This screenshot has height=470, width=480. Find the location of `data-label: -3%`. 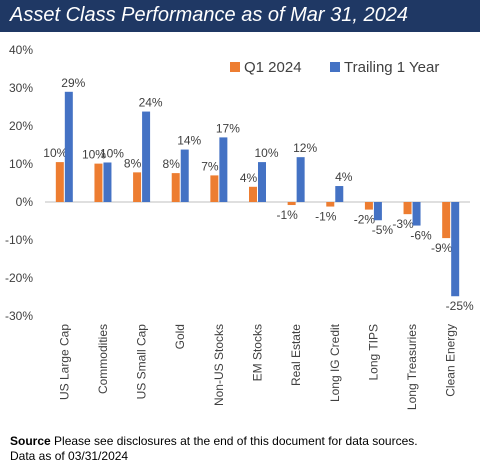

data-label: -3% is located at coordinates (403, 224).